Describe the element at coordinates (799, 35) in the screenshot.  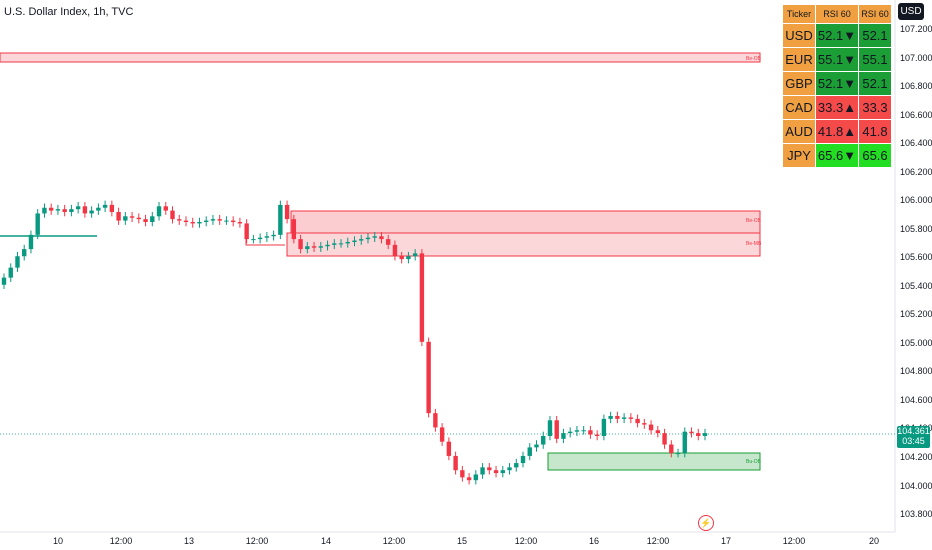
I see `ticker-cell: USD` at that location.